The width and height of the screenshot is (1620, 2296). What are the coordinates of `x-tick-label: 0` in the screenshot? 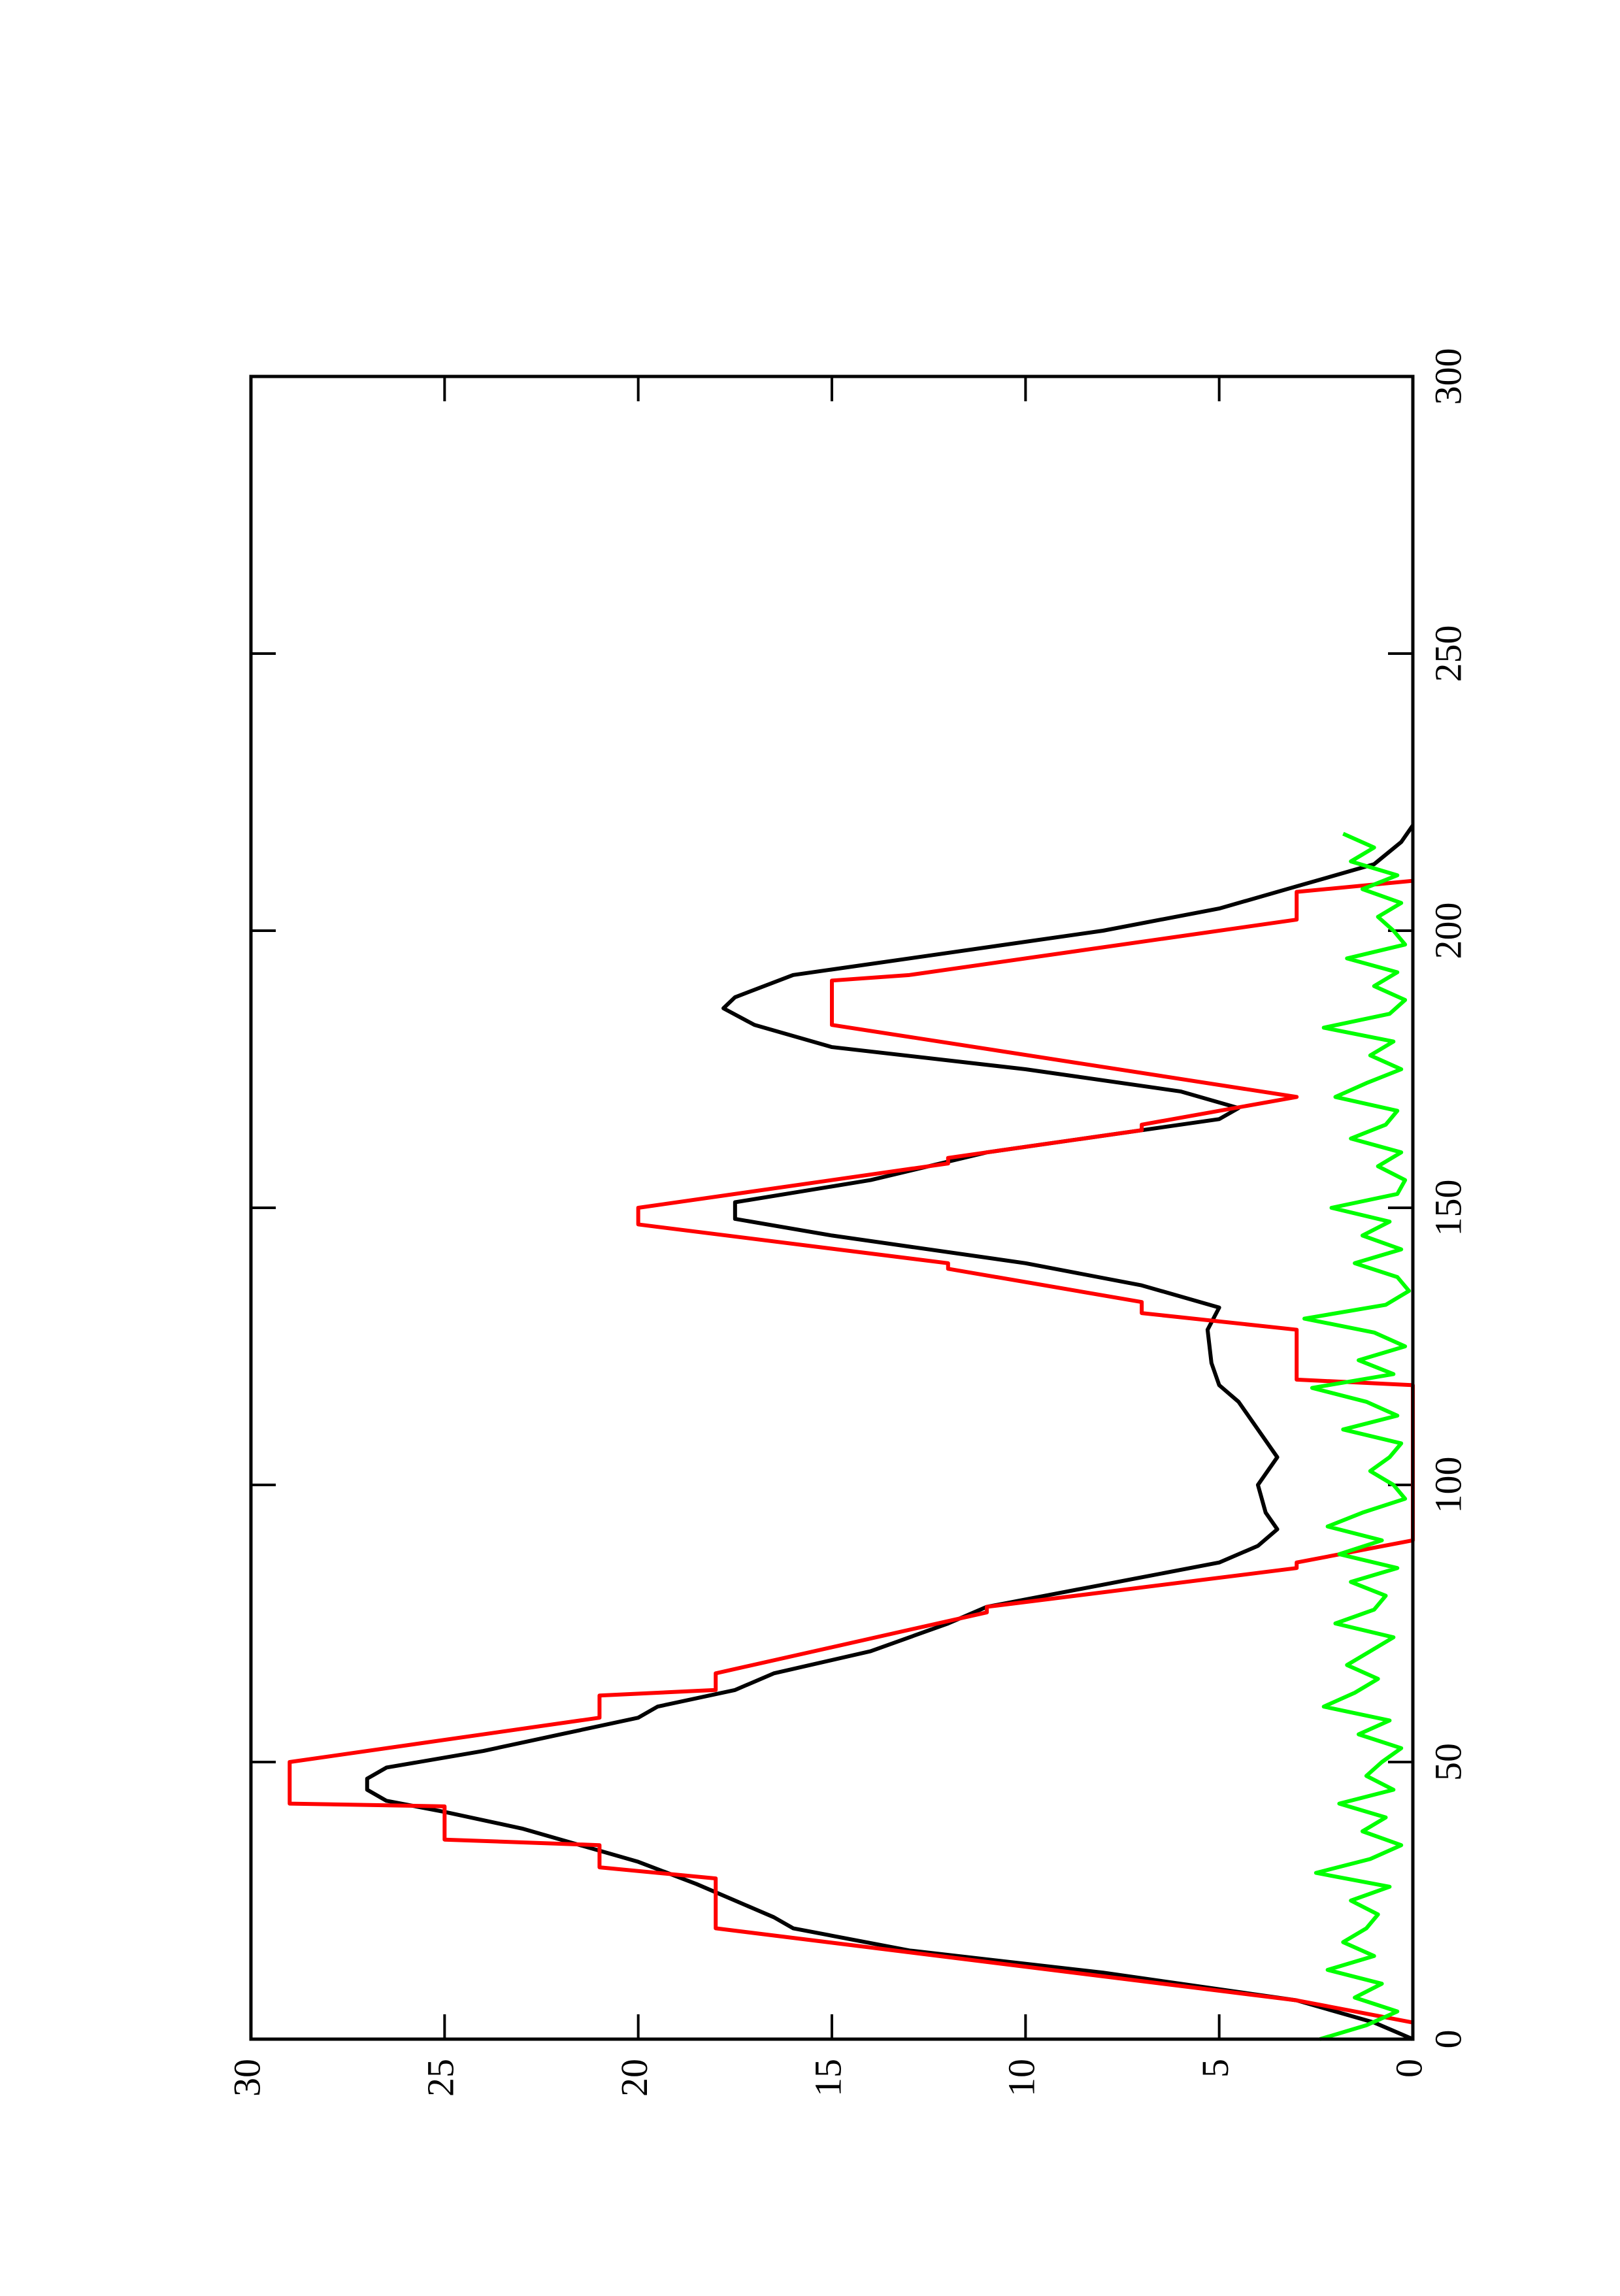 It's located at (1448, 2039).